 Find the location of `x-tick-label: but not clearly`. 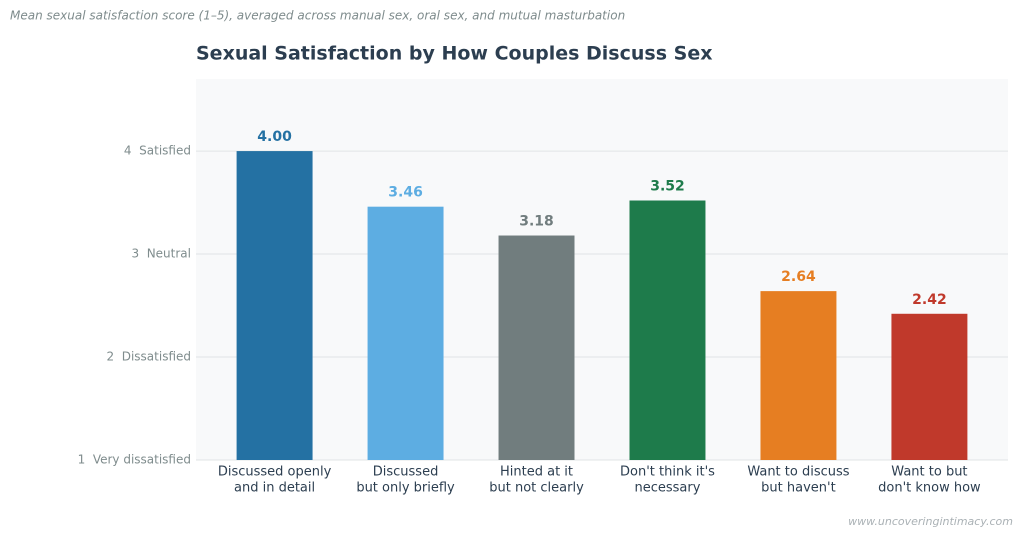

x-tick-label: but not clearly is located at coordinates (536, 488).